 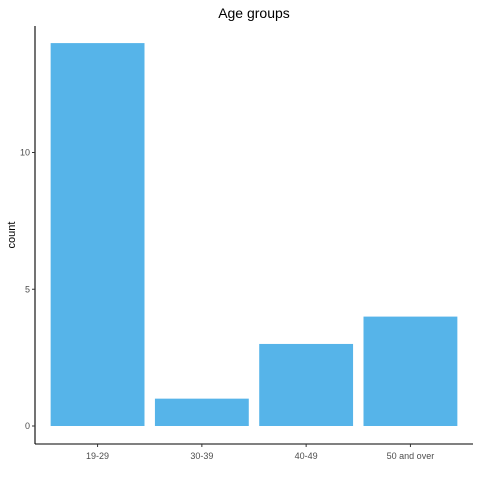 I want to click on bar-50-and-over, so click(x=410, y=371).